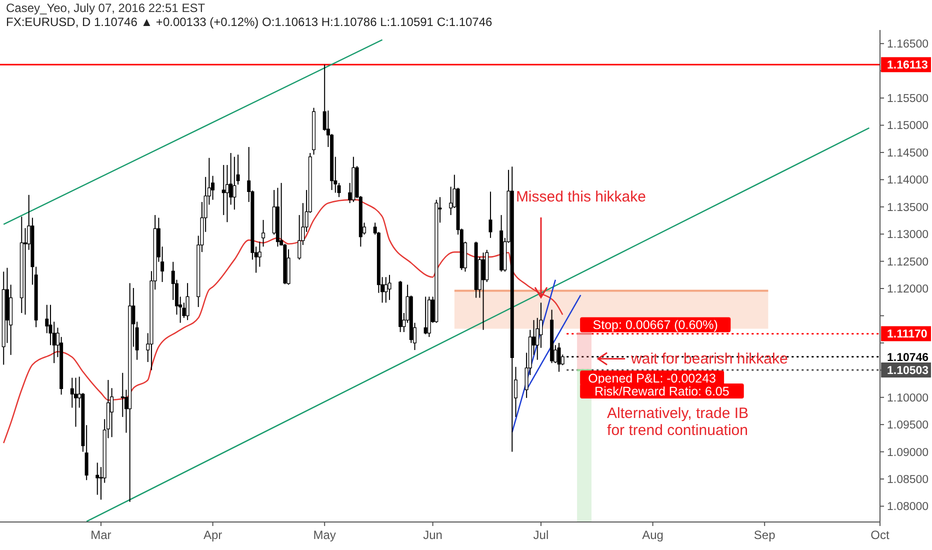 The height and width of the screenshot is (550, 932). Describe the element at coordinates (432, 535) in the screenshot. I see `x-tick-label: Jun` at that location.